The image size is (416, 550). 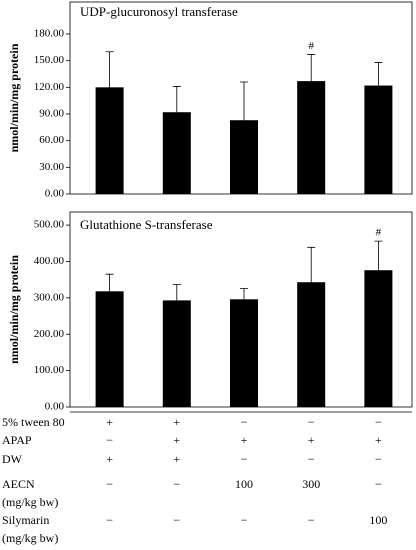 I want to click on row-label: APAP, so click(x=17, y=440).